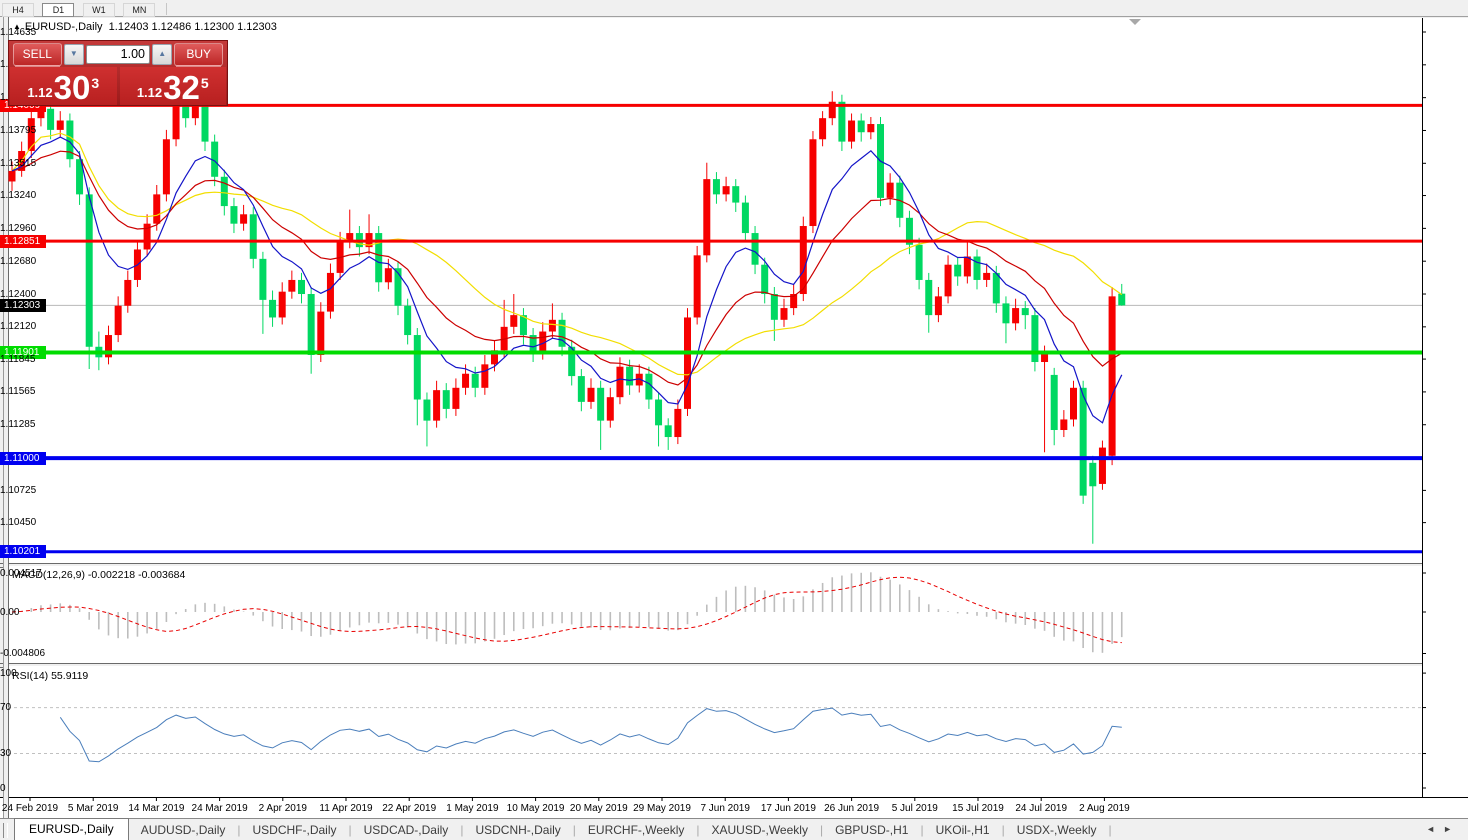 Image resolution: width=1468 pixels, height=840 pixels. Describe the element at coordinates (93, 808) in the screenshot. I see `date-axis-label: 5 Mar 2019` at that location.